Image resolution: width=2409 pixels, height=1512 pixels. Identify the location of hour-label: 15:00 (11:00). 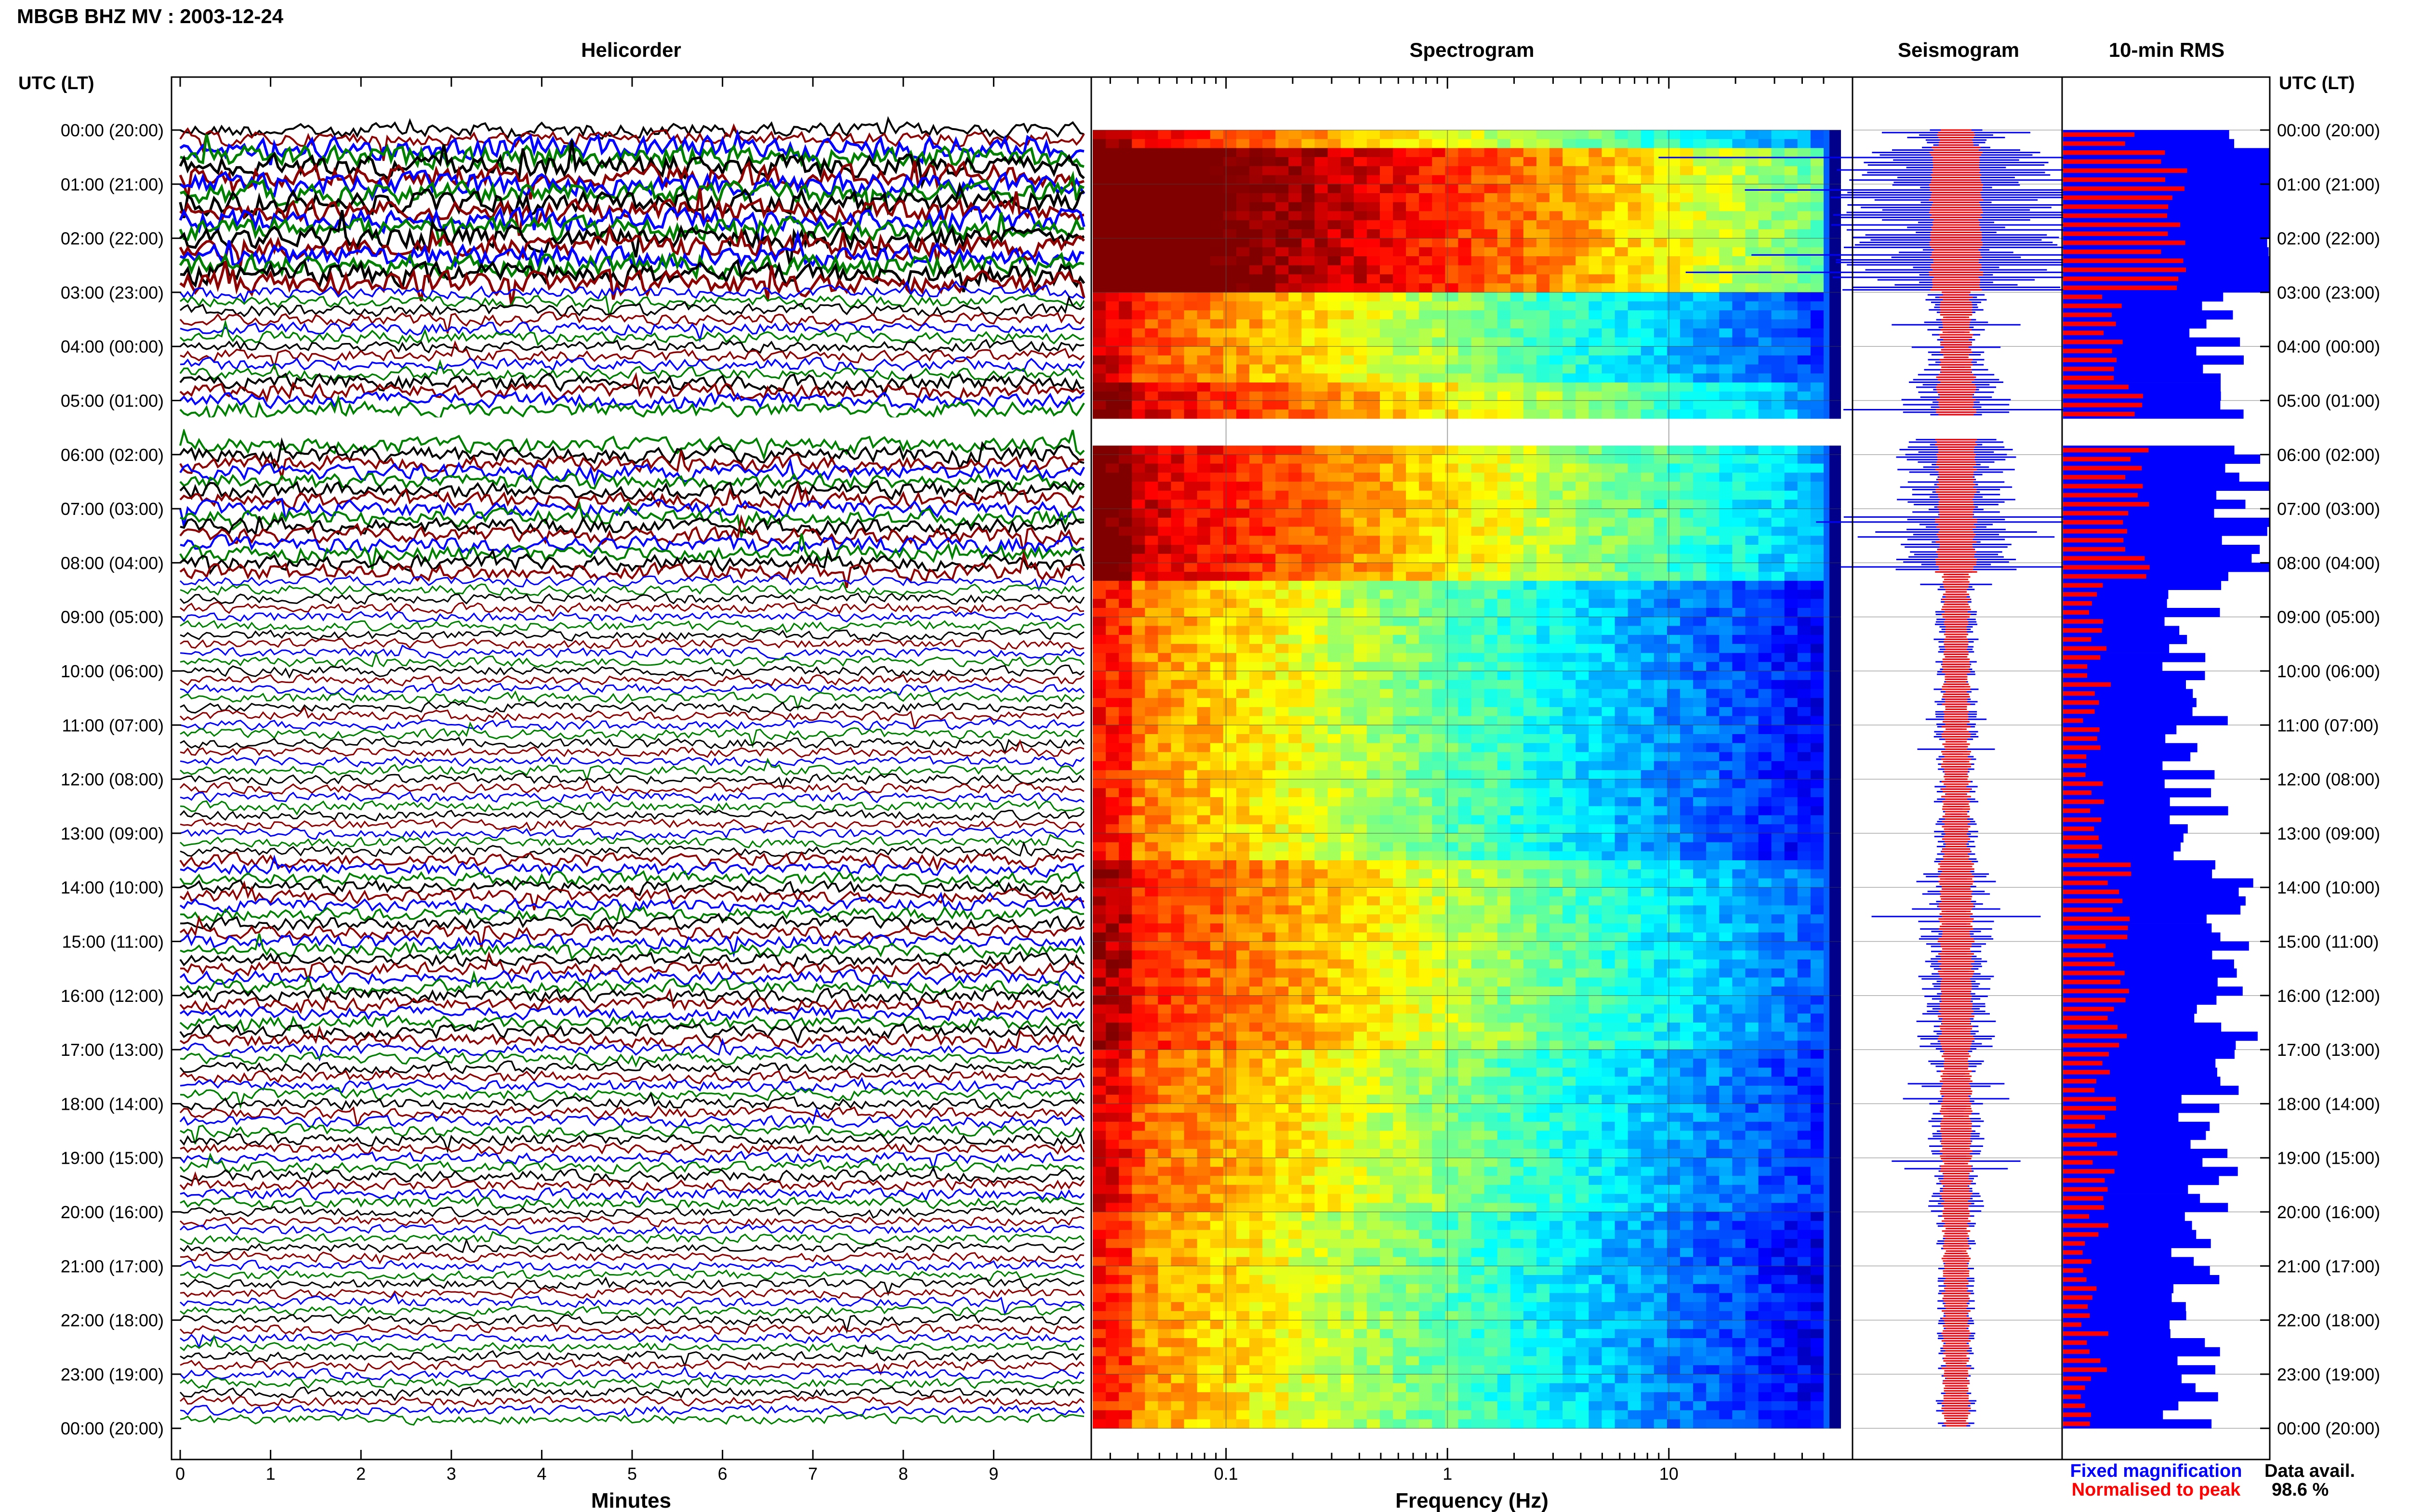
(113, 942).